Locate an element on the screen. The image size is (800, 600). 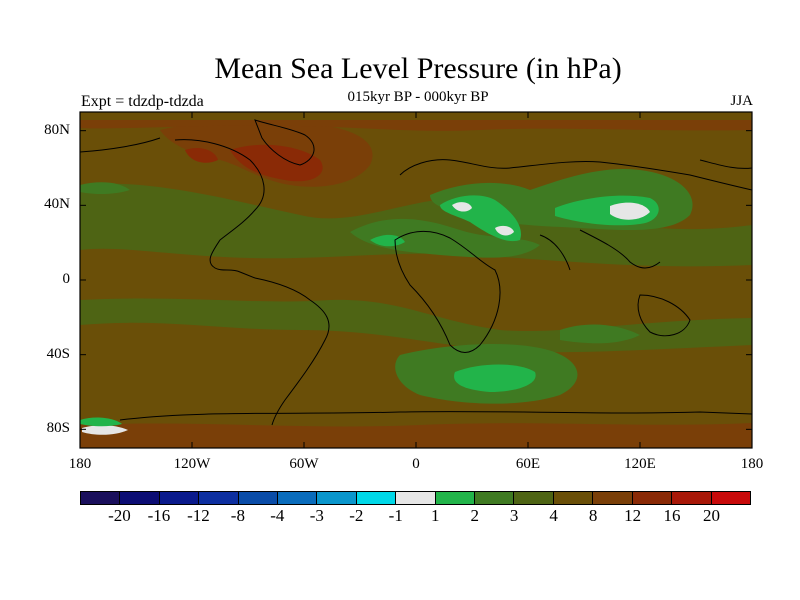
page-title: Mean Sea Level Pressure (in hPa) is located at coordinates (418, 68).